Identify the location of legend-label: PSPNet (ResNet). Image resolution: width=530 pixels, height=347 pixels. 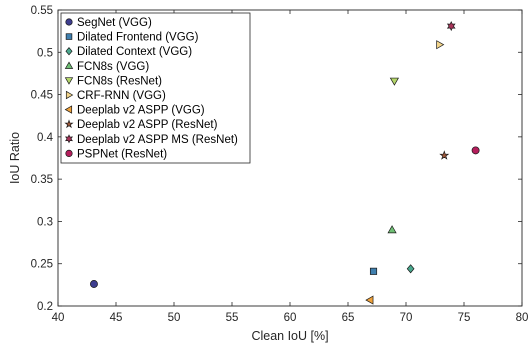
(122, 154).